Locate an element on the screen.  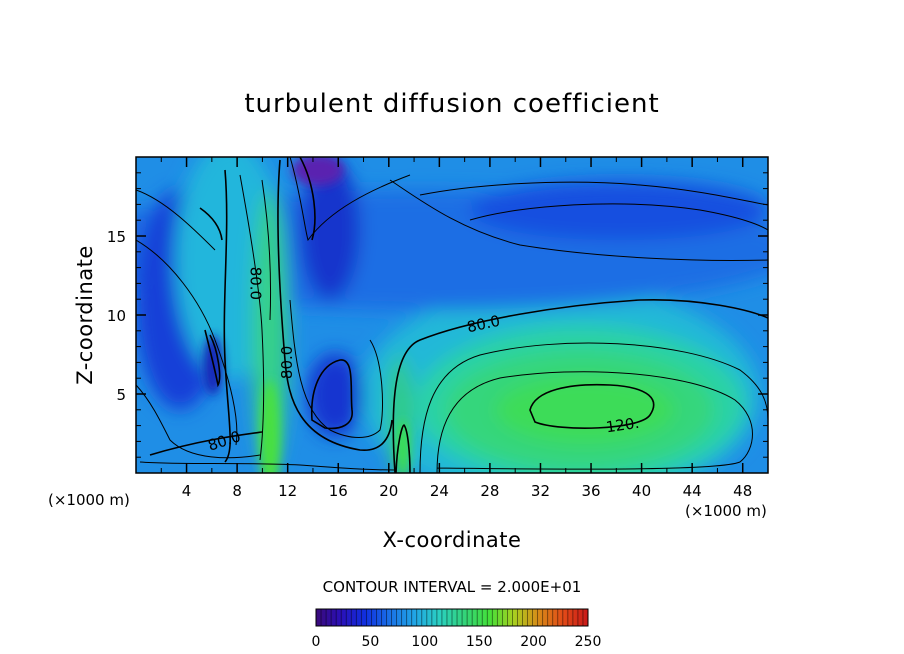
colorbar is located at coordinates (452, 617).